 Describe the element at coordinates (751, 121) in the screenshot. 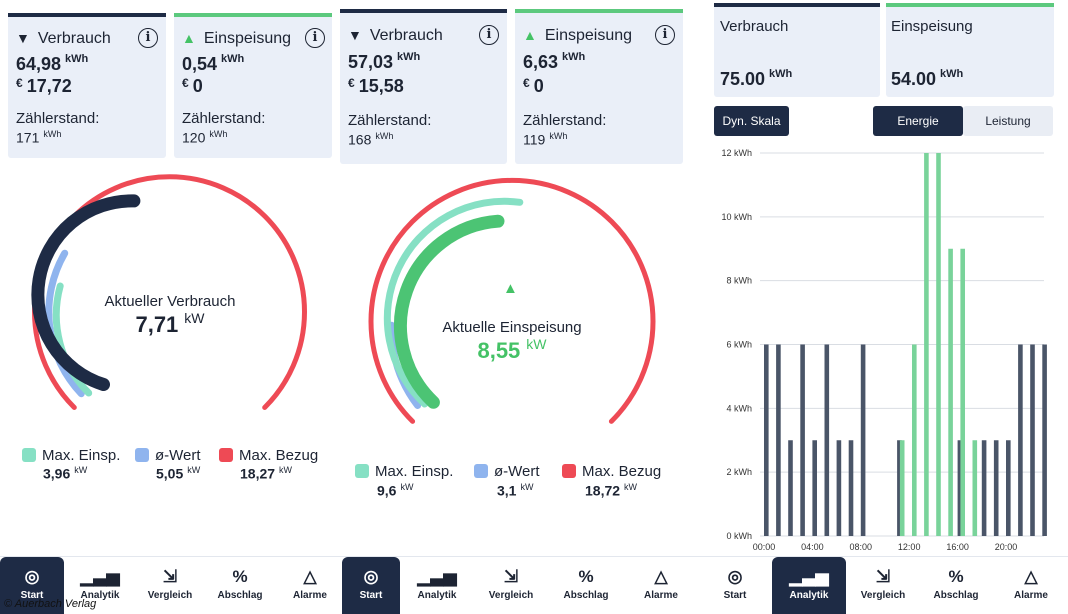

I see `dyn-skala-button: Dyn. Skala` at that location.